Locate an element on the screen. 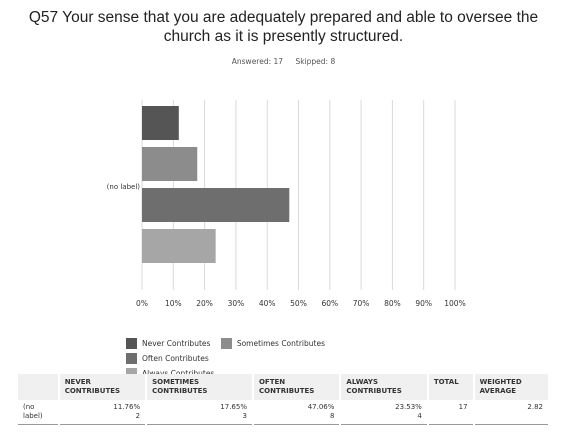  x-tick-label: 70% is located at coordinates (361, 303).